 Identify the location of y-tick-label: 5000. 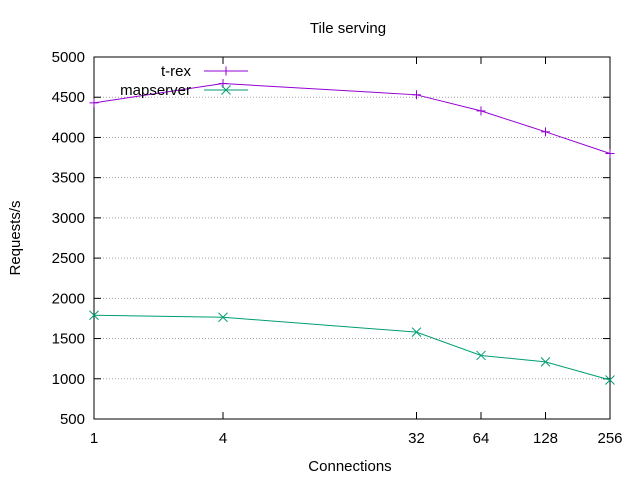
(68, 57).